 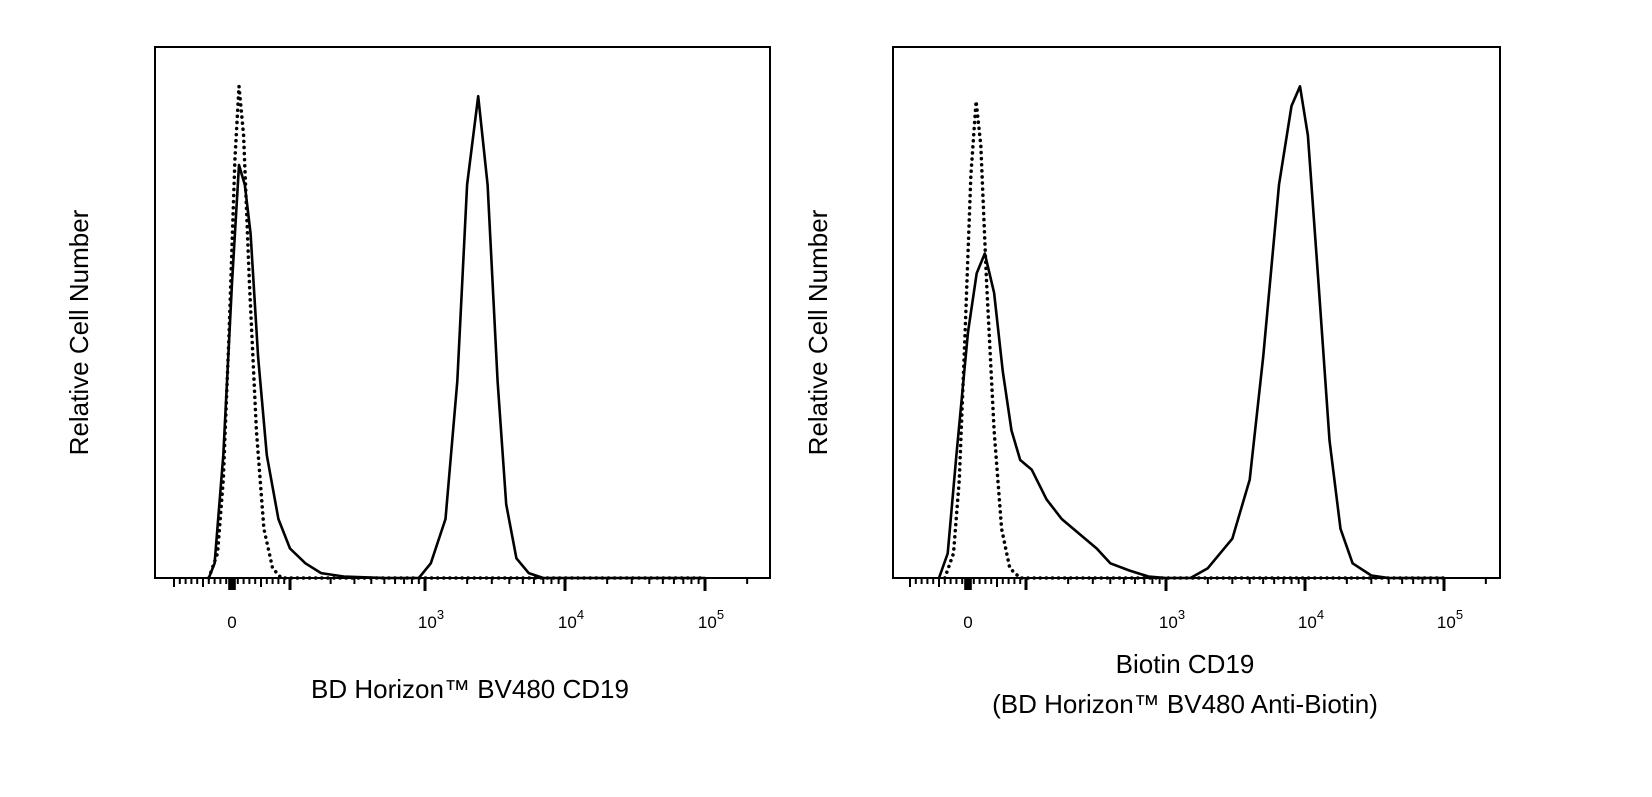 I want to click on x-axis-title: (BD Horizon™ BV480 Anti-Biotin), so click(x=1185, y=704).